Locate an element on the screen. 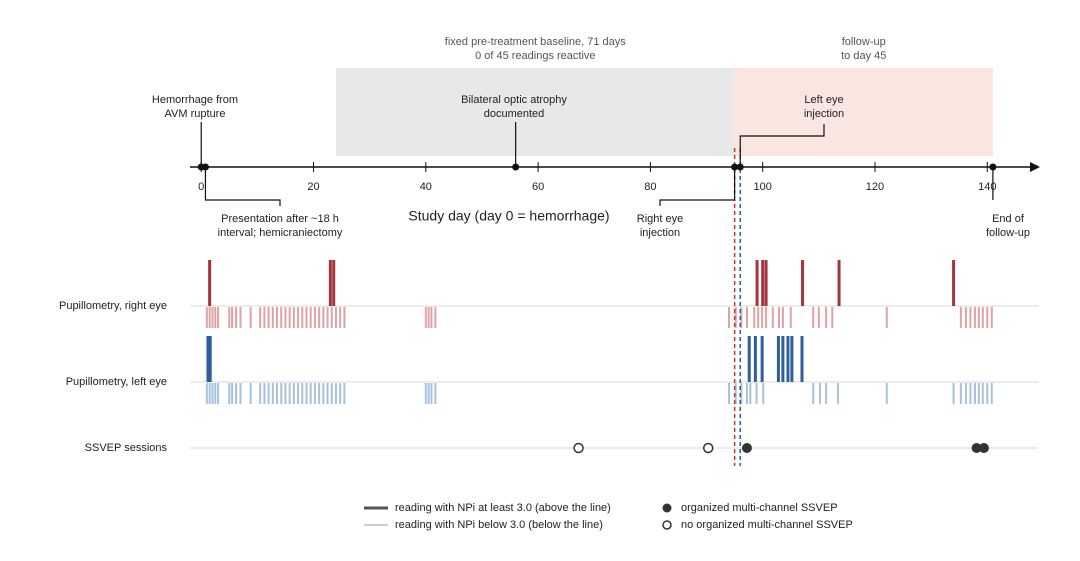 This screenshot has width=1080, height=561. x-tick-label: 40 is located at coordinates (426, 187).